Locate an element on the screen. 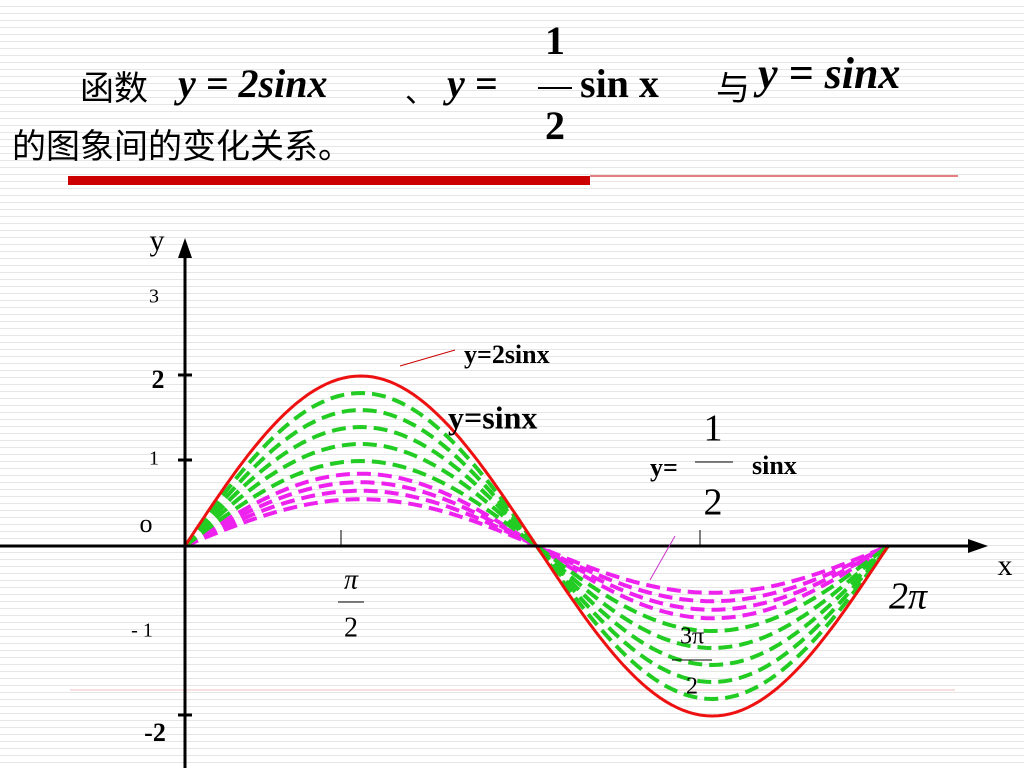 This screenshot has width=1024, height=768. y-tick-label: 2 is located at coordinates (158, 379).